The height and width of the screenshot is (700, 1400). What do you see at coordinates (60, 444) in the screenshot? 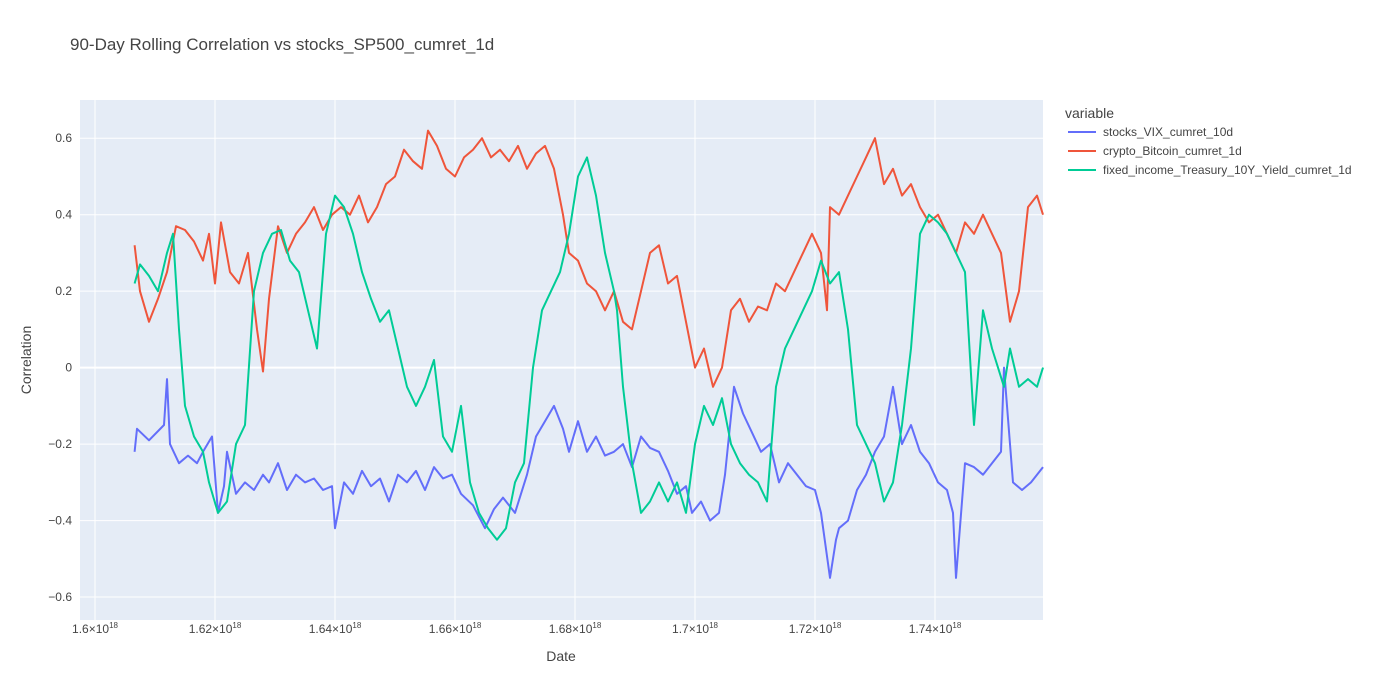
I see `y-tick-label: −0.2` at bounding box center [60, 444].